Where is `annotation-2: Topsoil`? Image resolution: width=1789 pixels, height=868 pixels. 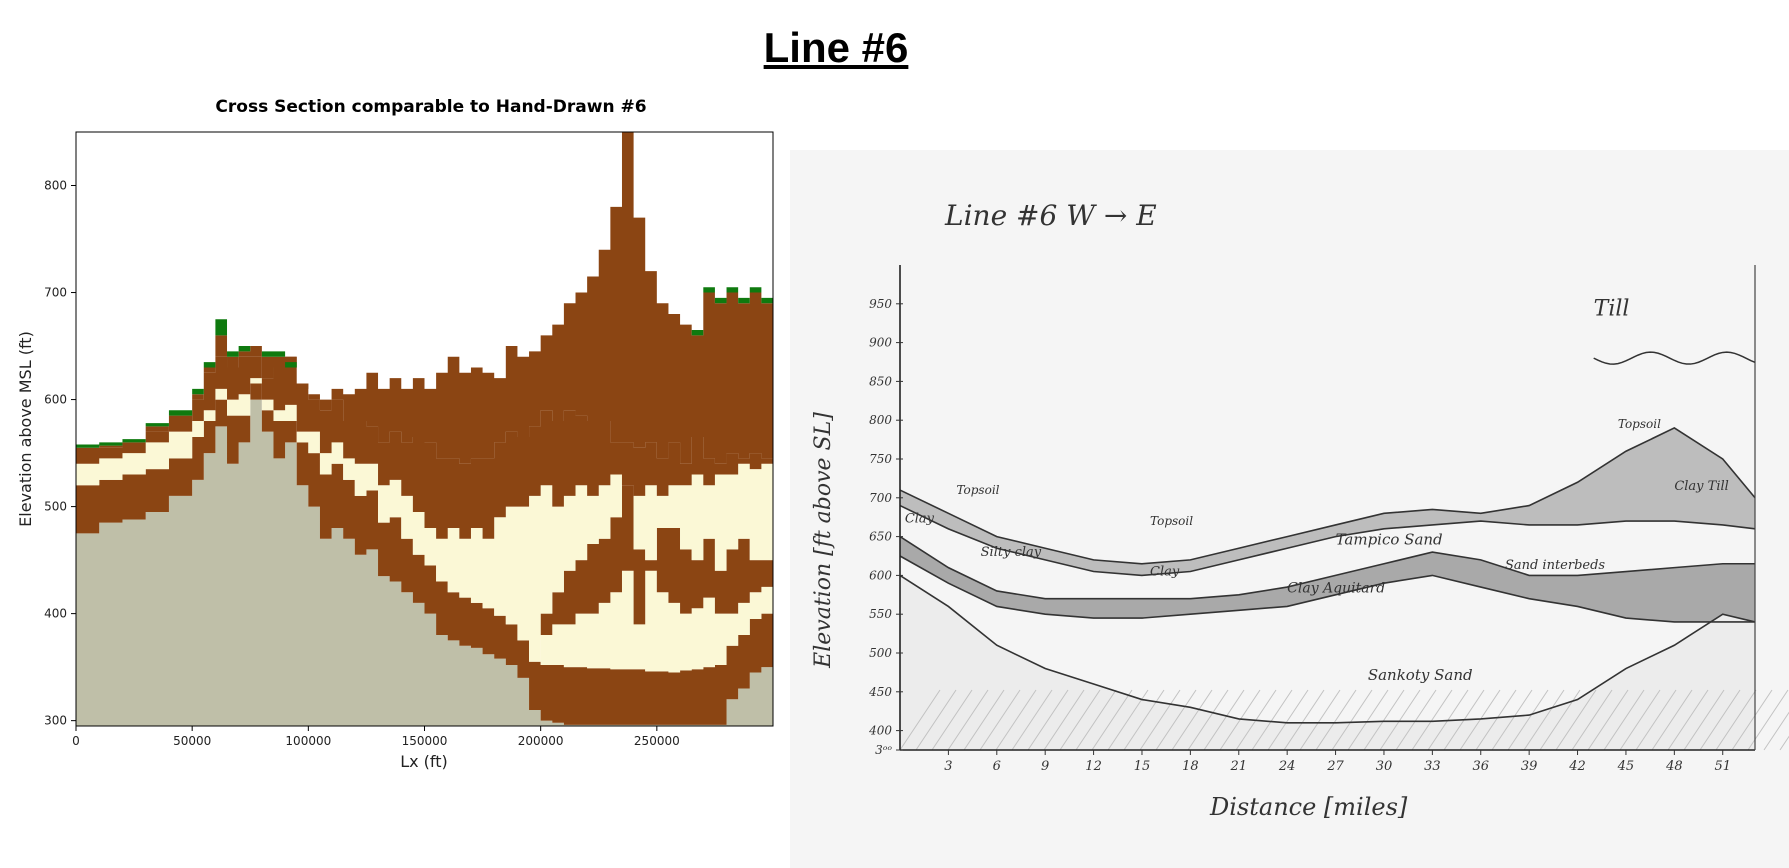 annotation-2: Topsoil is located at coordinates (977, 490).